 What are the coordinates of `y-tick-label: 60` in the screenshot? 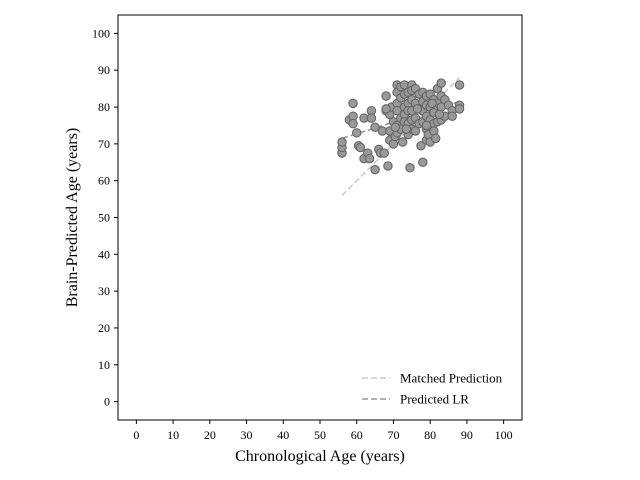 It's located at (104, 181).